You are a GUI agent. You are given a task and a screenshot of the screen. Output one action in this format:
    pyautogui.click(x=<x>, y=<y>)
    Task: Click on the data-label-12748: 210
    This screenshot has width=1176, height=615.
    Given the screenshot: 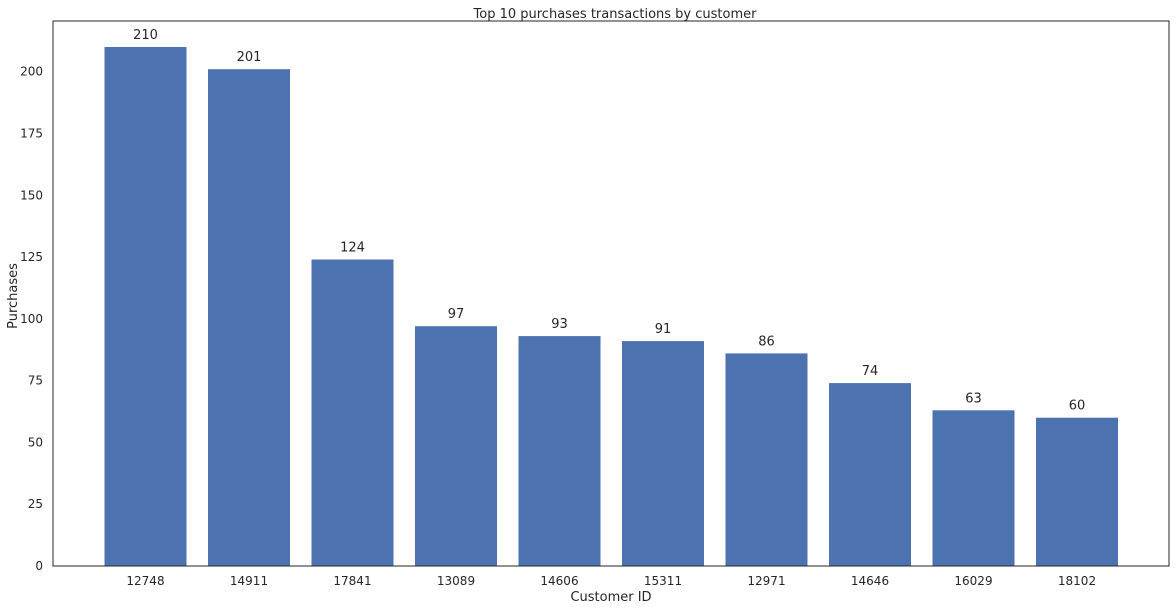 What is the action you would take?
    pyautogui.click(x=145, y=35)
    